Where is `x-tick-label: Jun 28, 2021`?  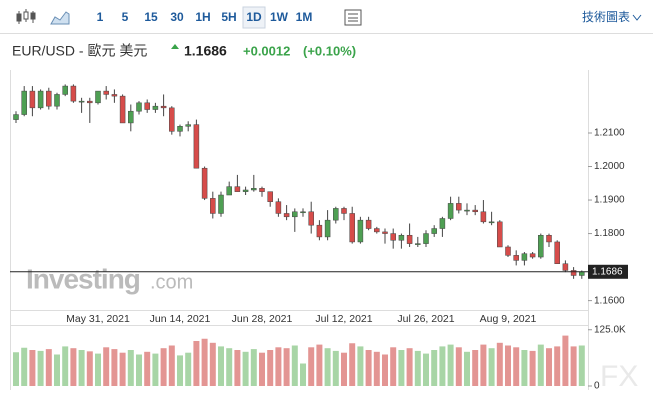
x-tick-label: Jun 28, 2021 is located at coordinates (262, 319).